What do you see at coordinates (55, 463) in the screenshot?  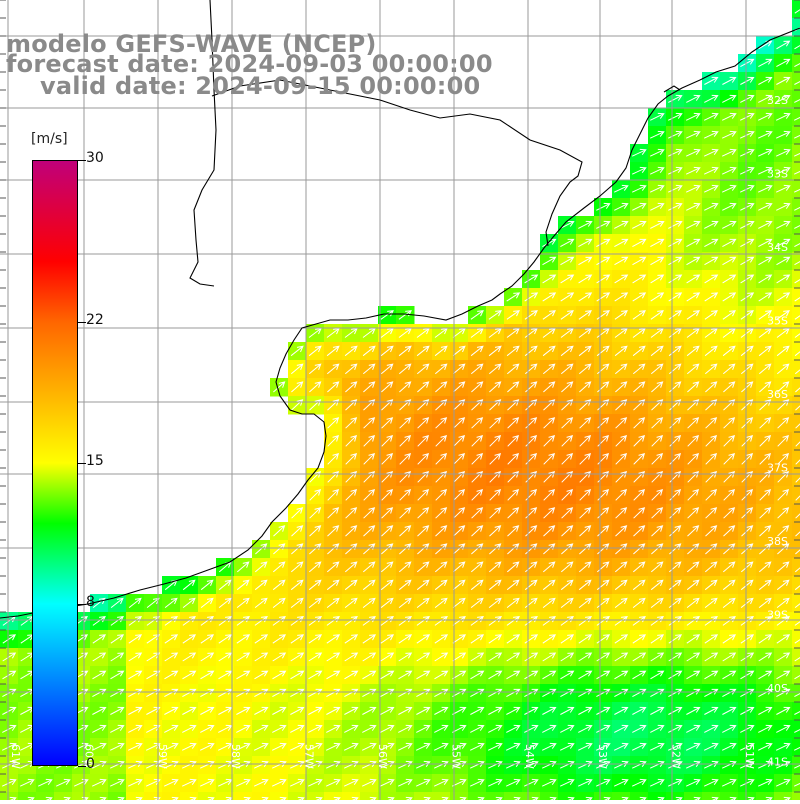 I see `colorbar` at bounding box center [55, 463].